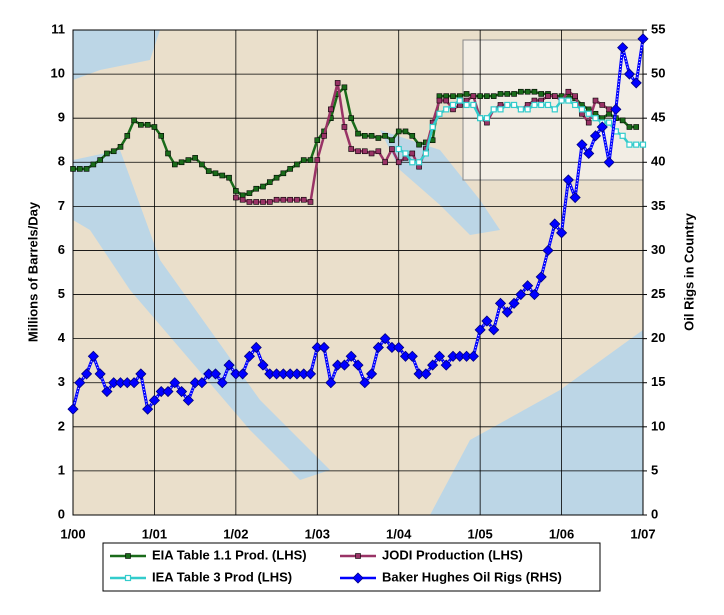 The width and height of the screenshot is (724, 615). What do you see at coordinates (452, 554) in the screenshot?
I see `legend-label: JODI Production (LHS)` at bounding box center [452, 554].